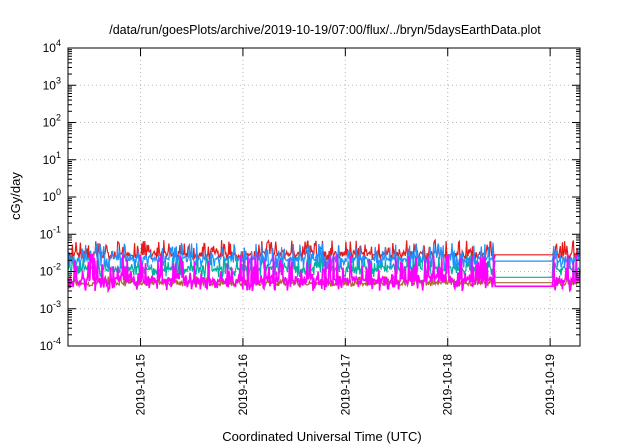 This screenshot has height=448, width=640. Describe the element at coordinates (52, 195) in the screenshot. I see `y-tick-label: 10⁰` at that location.